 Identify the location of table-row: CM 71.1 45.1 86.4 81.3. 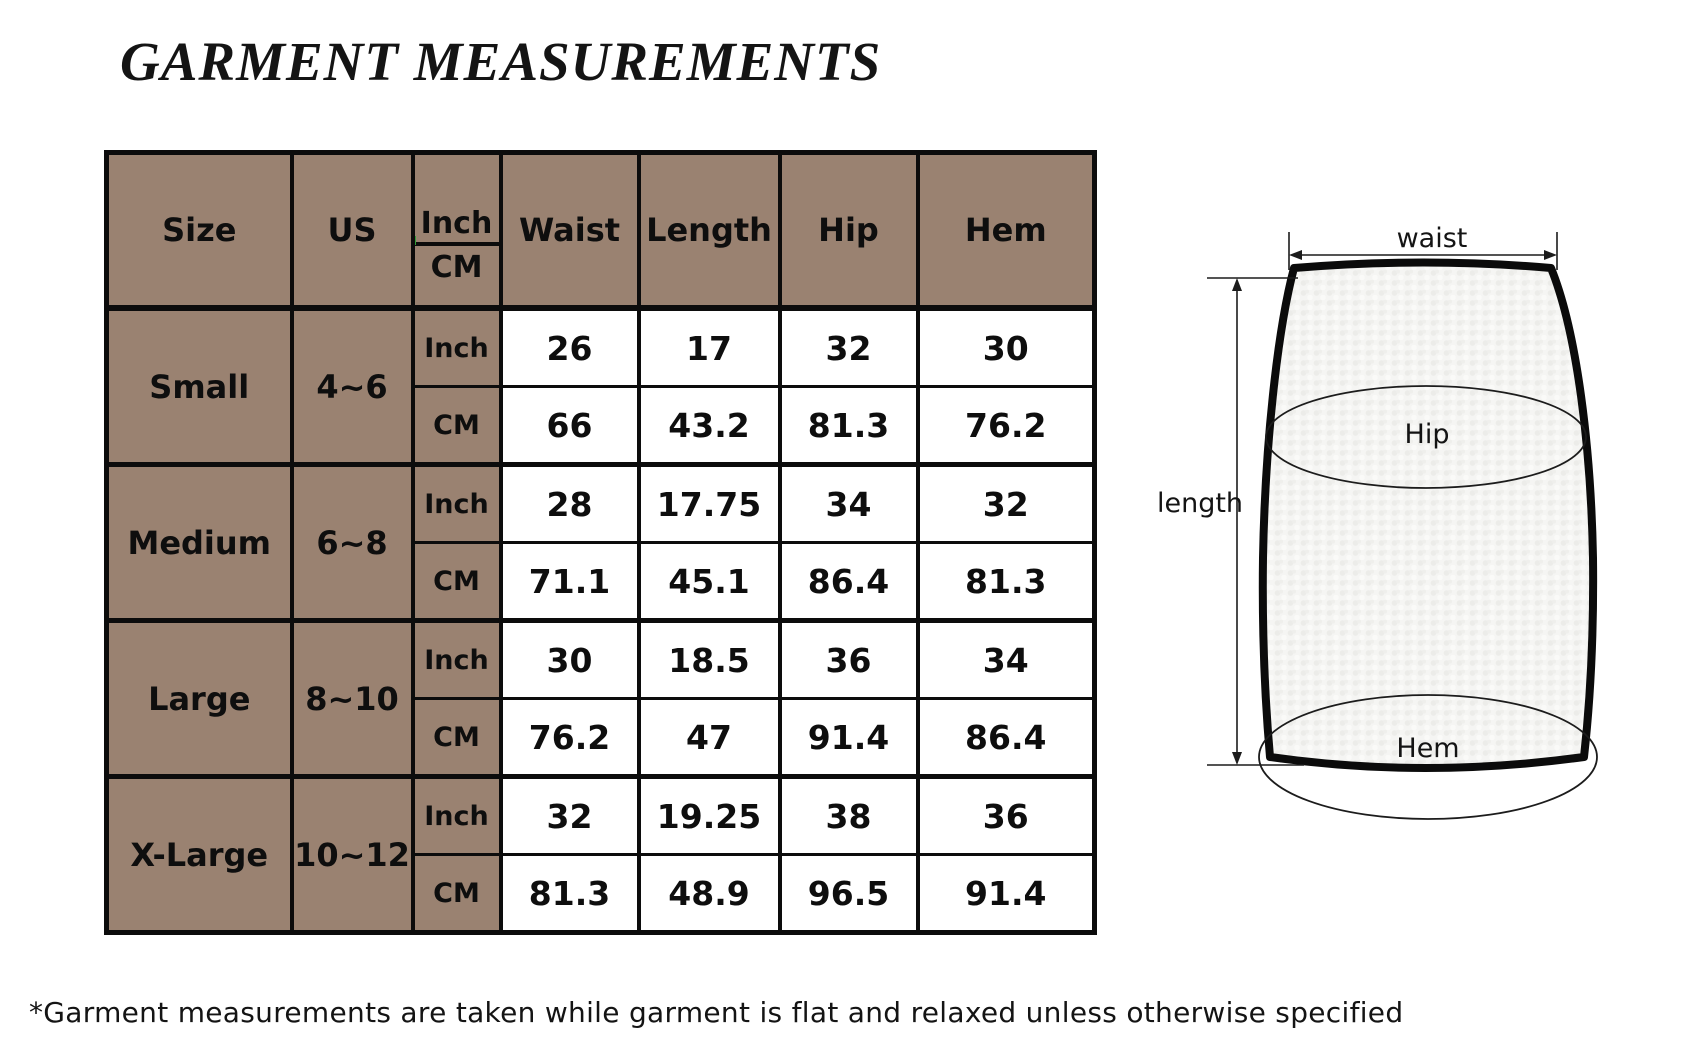
(602, 582).